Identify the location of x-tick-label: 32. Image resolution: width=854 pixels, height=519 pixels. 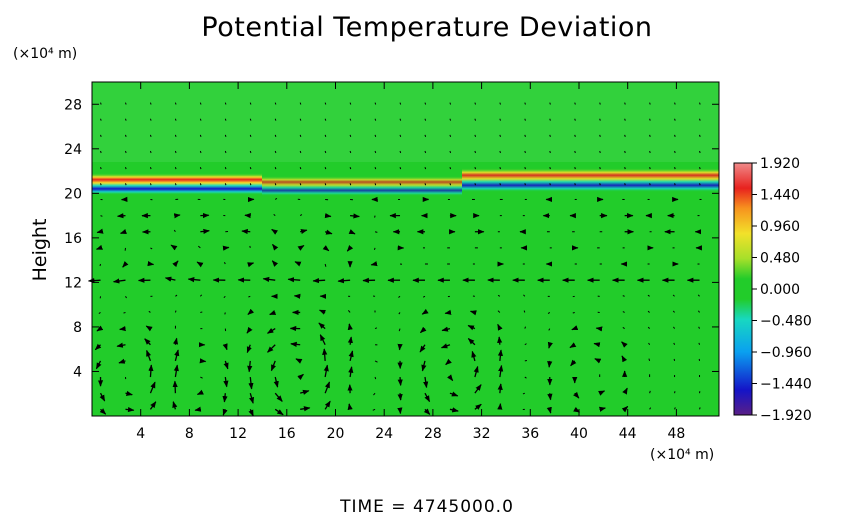
(482, 434).